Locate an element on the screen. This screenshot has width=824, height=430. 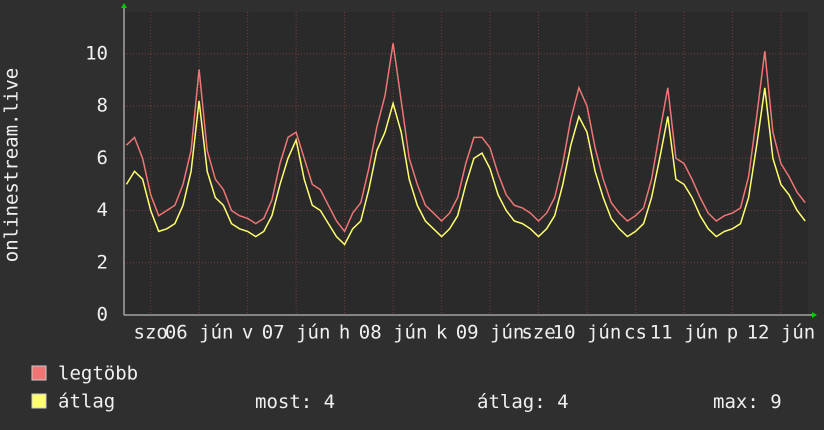
legend-stat: átlag: 4 is located at coordinates (523, 402).